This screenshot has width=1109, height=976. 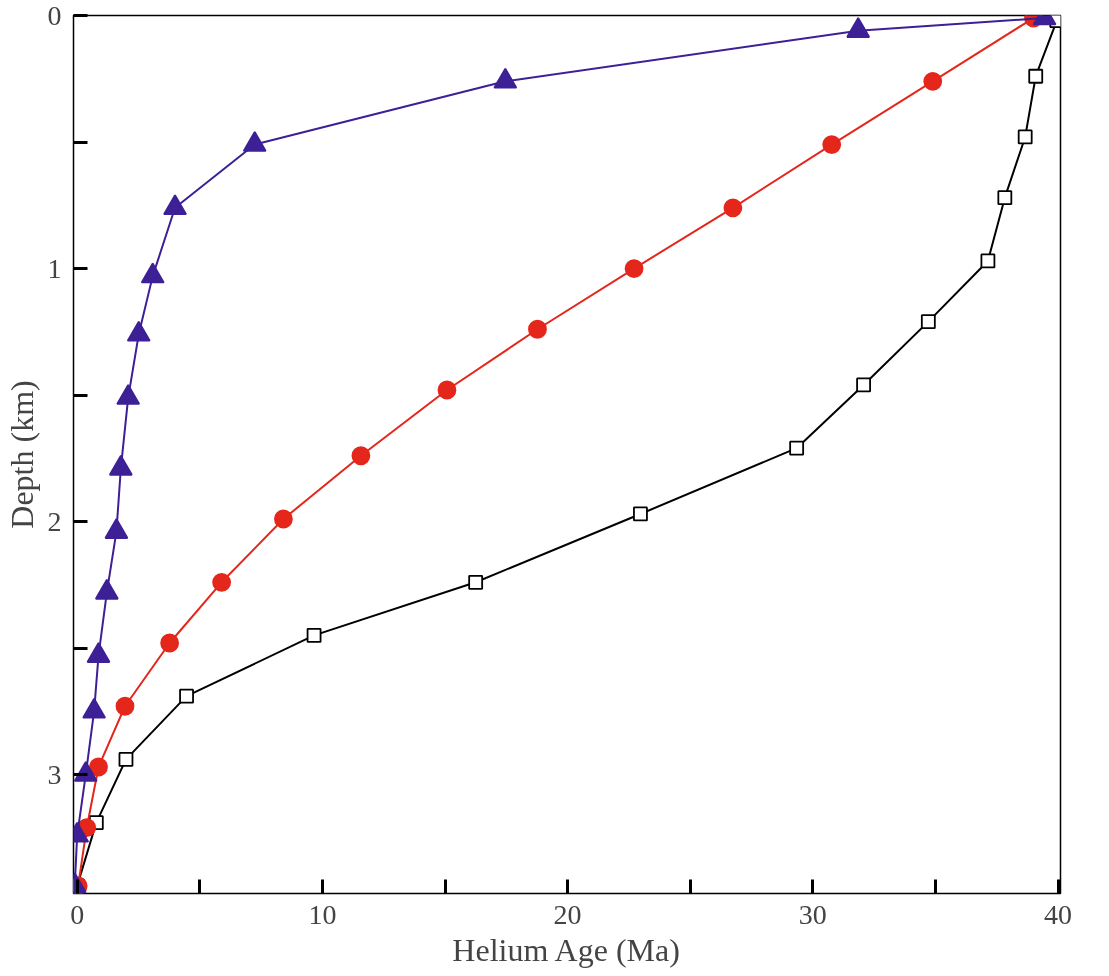 What do you see at coordinates (1058, 914) in the screenshot?
I see `x-tick-label: 40` at bounding box center [1058, 914].